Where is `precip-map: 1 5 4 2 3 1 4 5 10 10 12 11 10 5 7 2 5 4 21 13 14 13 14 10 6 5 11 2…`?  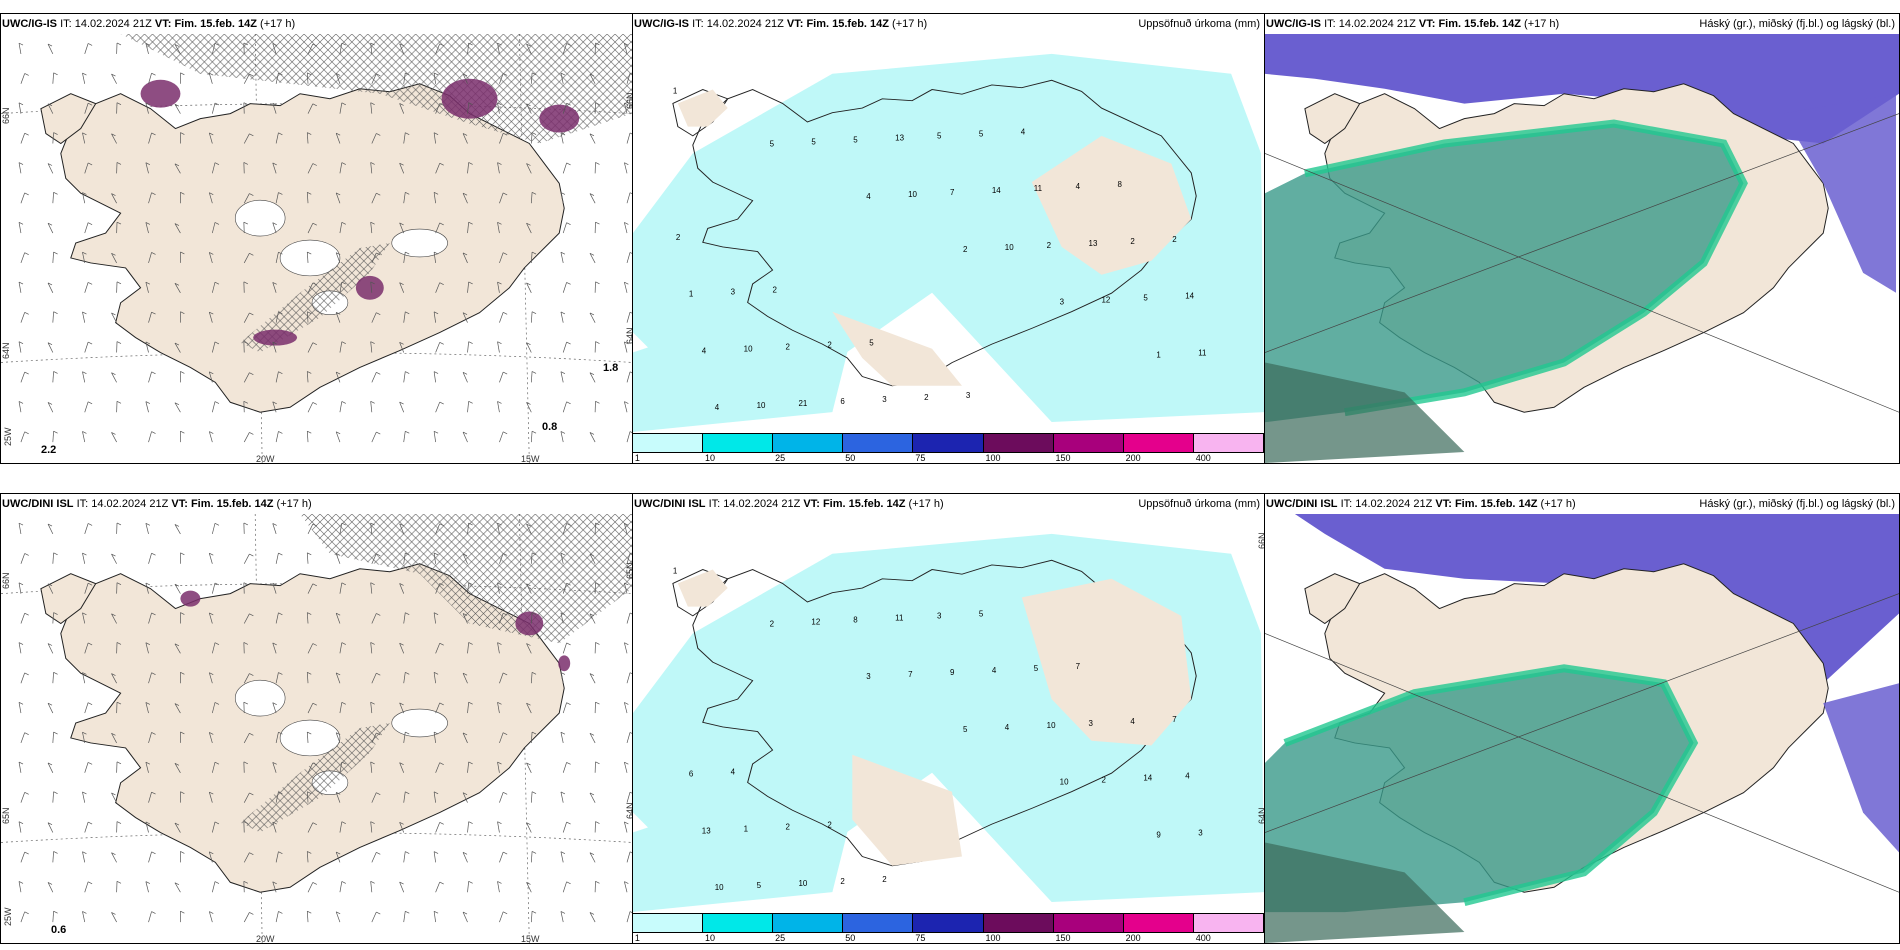
precip-map: 1 5 4 2 3 1 4 5 10 10 12 11 10 5 7 2 5 4 21 13 14 13 14 10 6 5 11 2… is located at coordinates (948, 233).